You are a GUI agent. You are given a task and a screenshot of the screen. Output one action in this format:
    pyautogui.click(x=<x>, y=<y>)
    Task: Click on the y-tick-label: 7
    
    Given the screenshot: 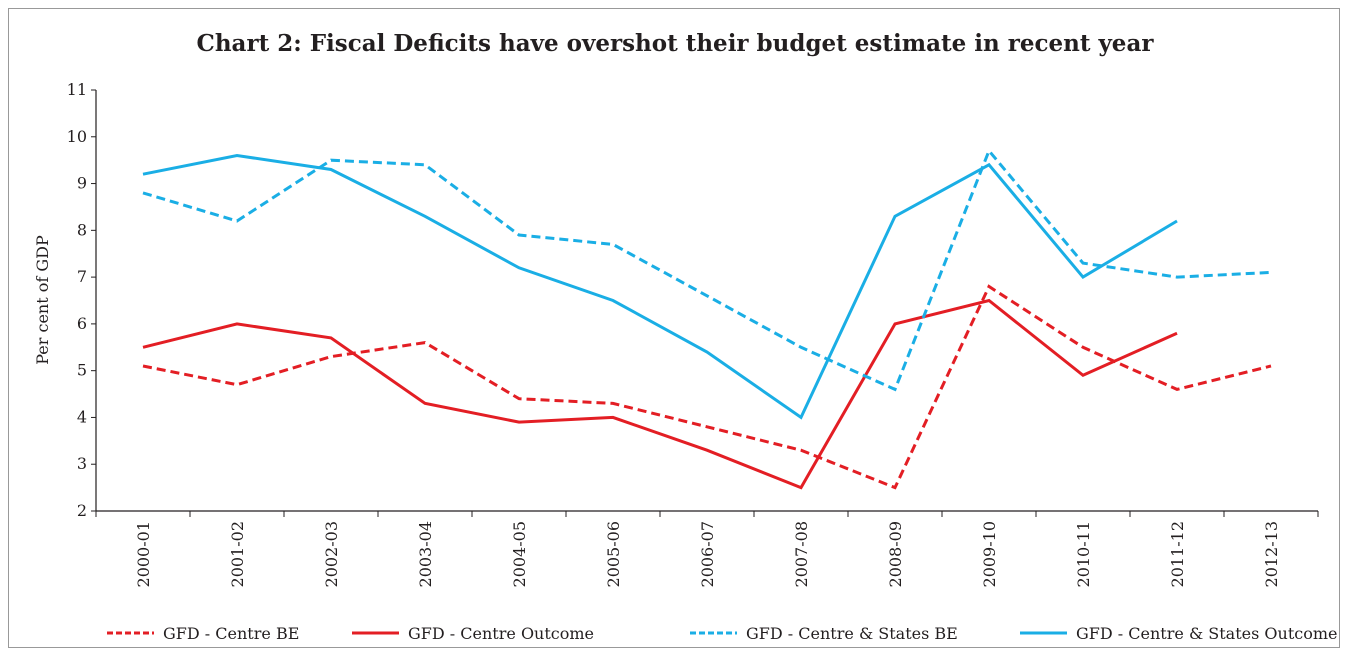 What is the action you would take?
    pyautogui.click(x=82, y=276)
    